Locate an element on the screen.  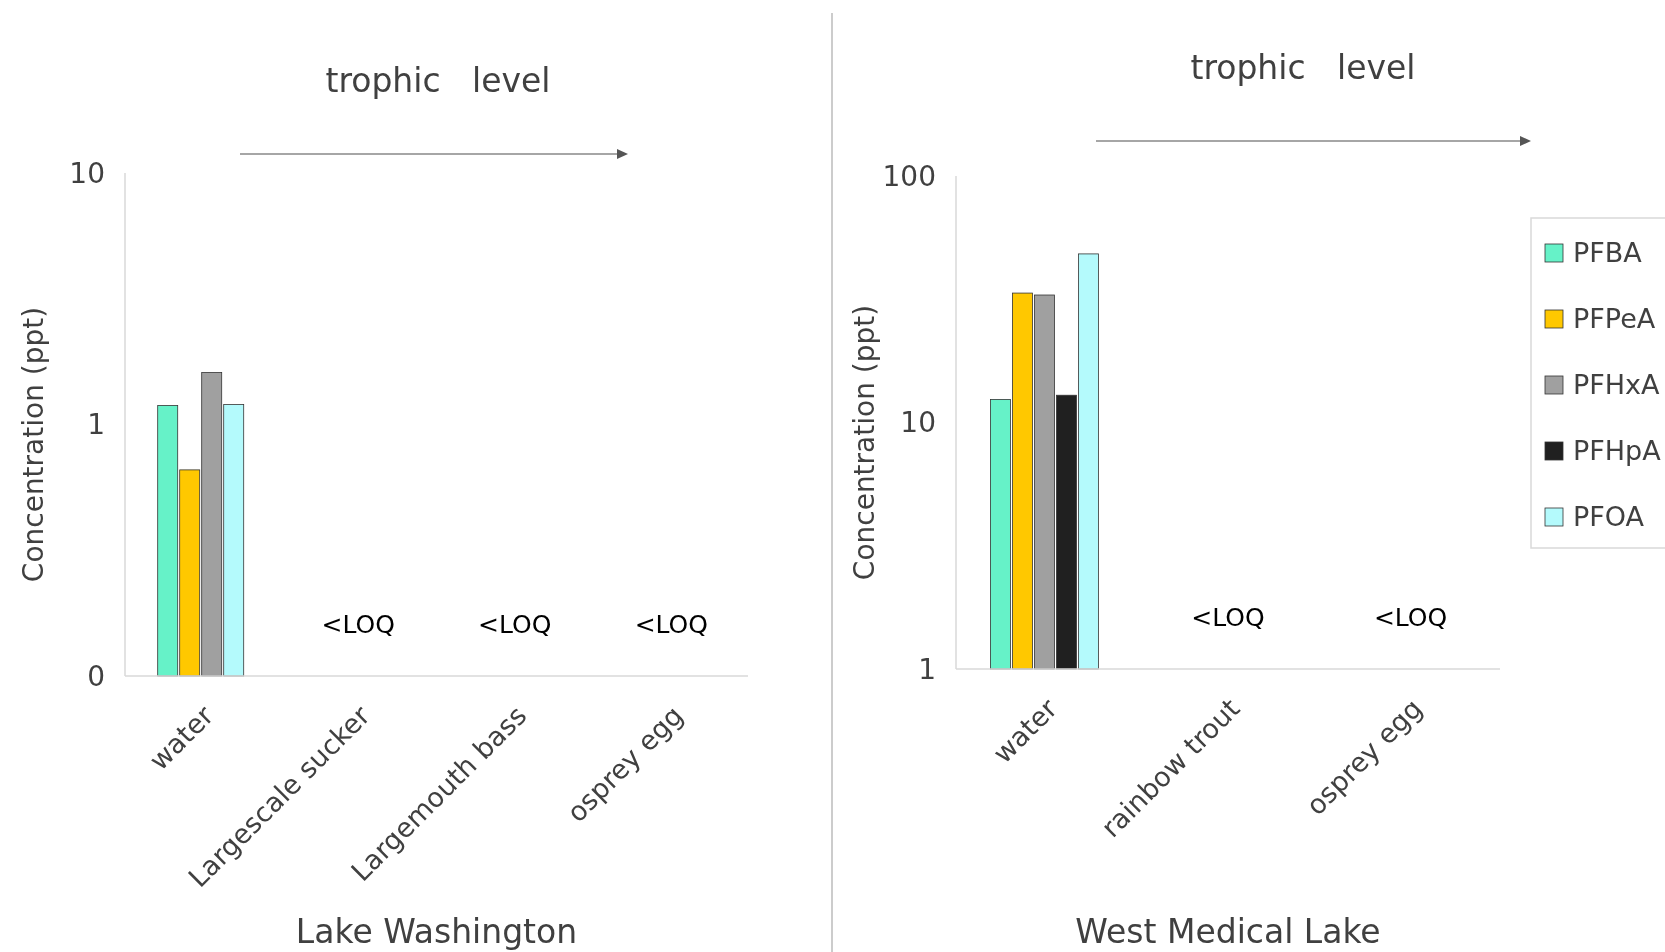
legend-label: PFBA is located at coordinates (1608, 253).